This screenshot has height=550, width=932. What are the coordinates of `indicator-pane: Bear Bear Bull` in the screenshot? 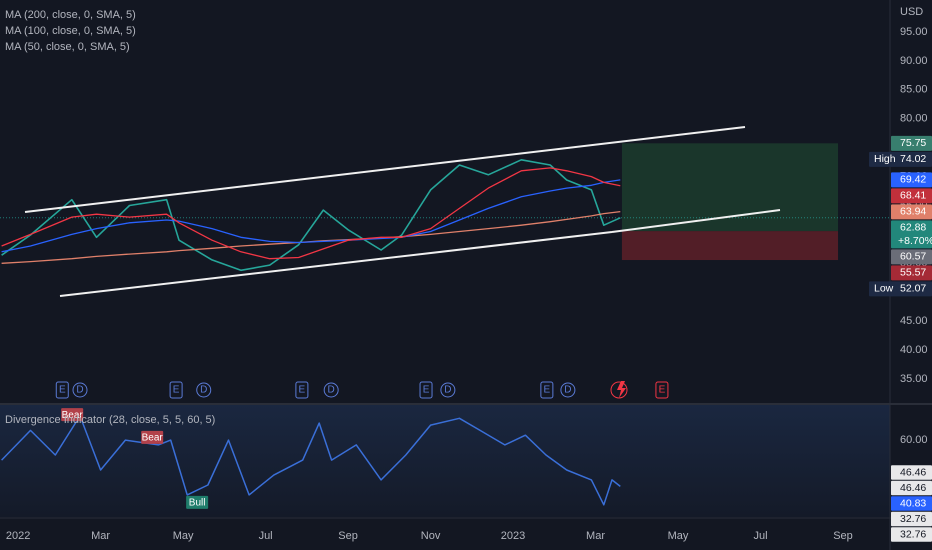 It's located at (311, 458).